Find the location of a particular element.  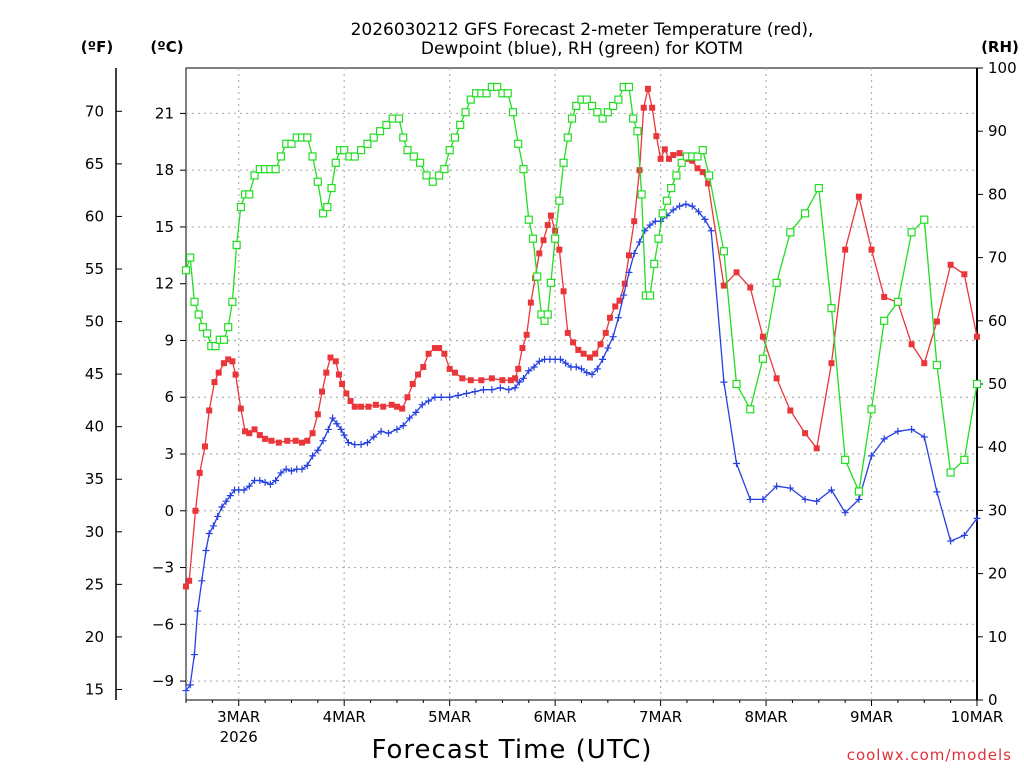

rh-tick-label: 70 is located at coordinates (997, 258).